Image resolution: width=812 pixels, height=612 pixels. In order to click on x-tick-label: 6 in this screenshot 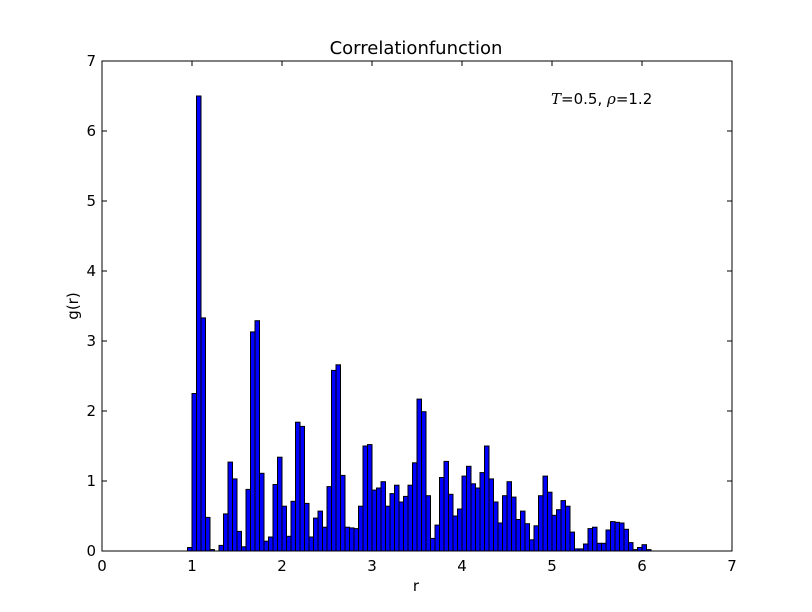, I will do `click(642, 566)`.